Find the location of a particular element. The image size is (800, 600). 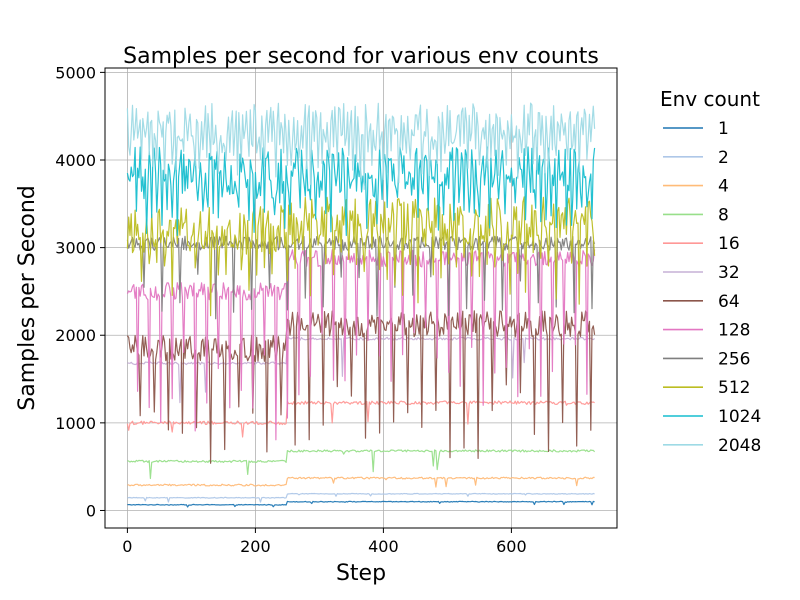

legend-item-16: 16 is located at coordinates (701, 244).